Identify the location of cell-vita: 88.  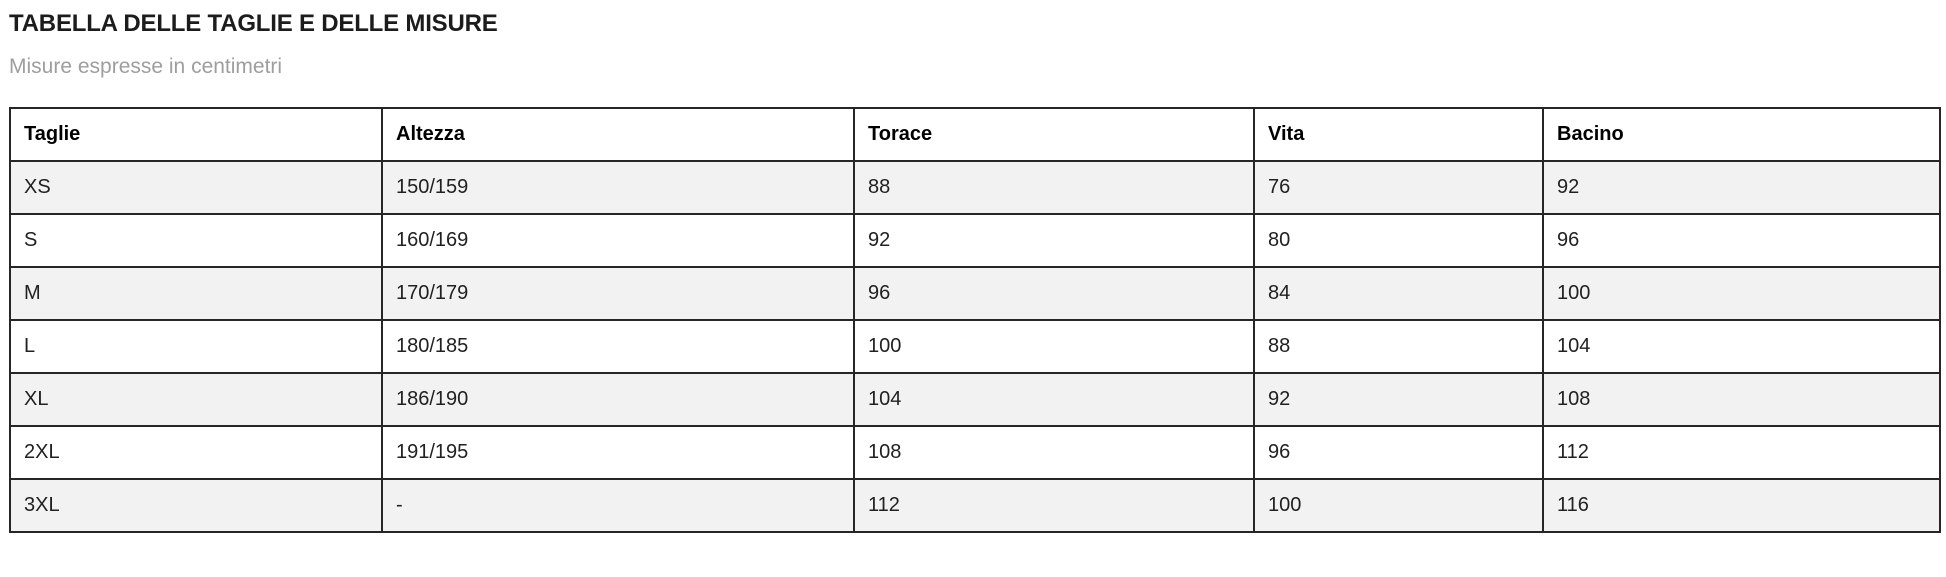
(1398, 346).